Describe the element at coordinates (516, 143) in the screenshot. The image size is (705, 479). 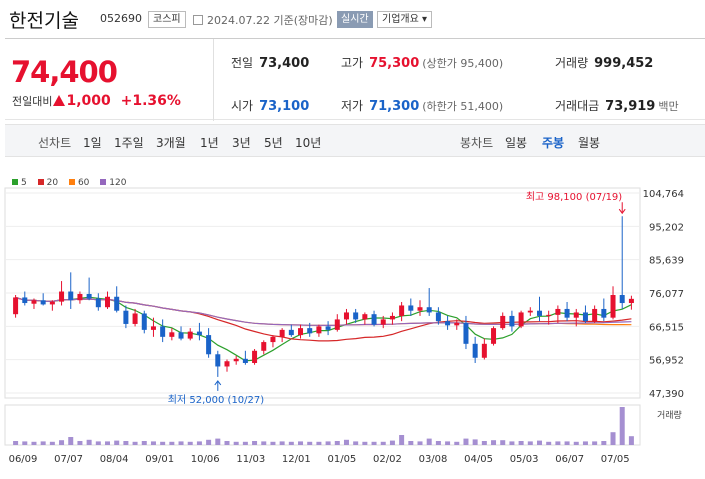
I see `candle-daily: 일봉` at that location.